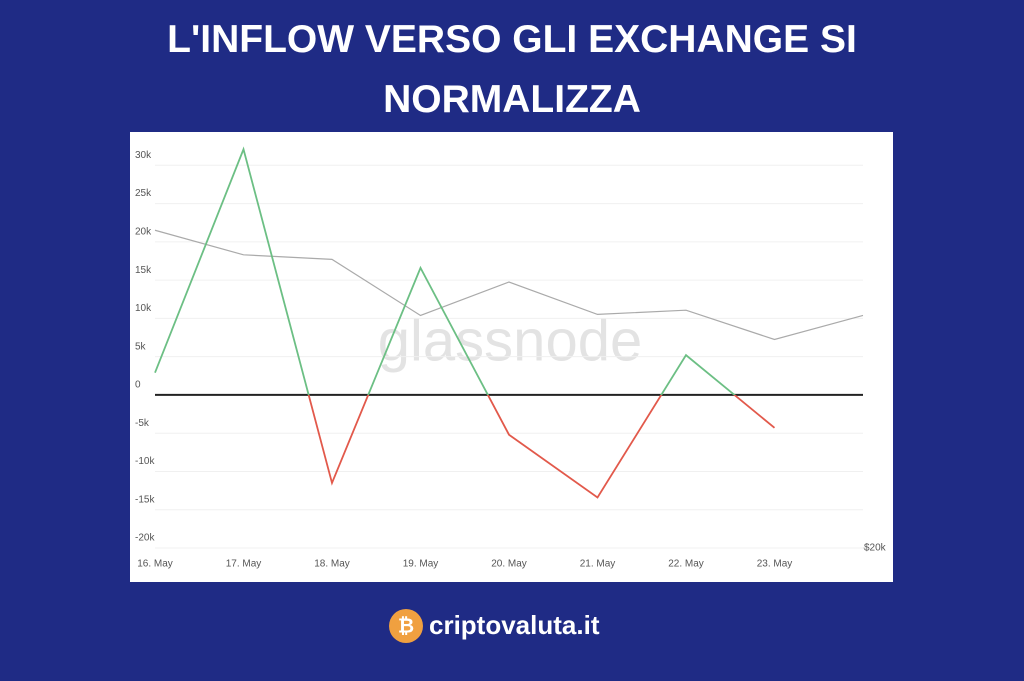 Image resolution: width=1024 pixels, height=681 pixels. What do you see at coordinates (875, 548) in the screenshot?
I see `y2-tick-label: $20k` at bounding box center [875, 548].